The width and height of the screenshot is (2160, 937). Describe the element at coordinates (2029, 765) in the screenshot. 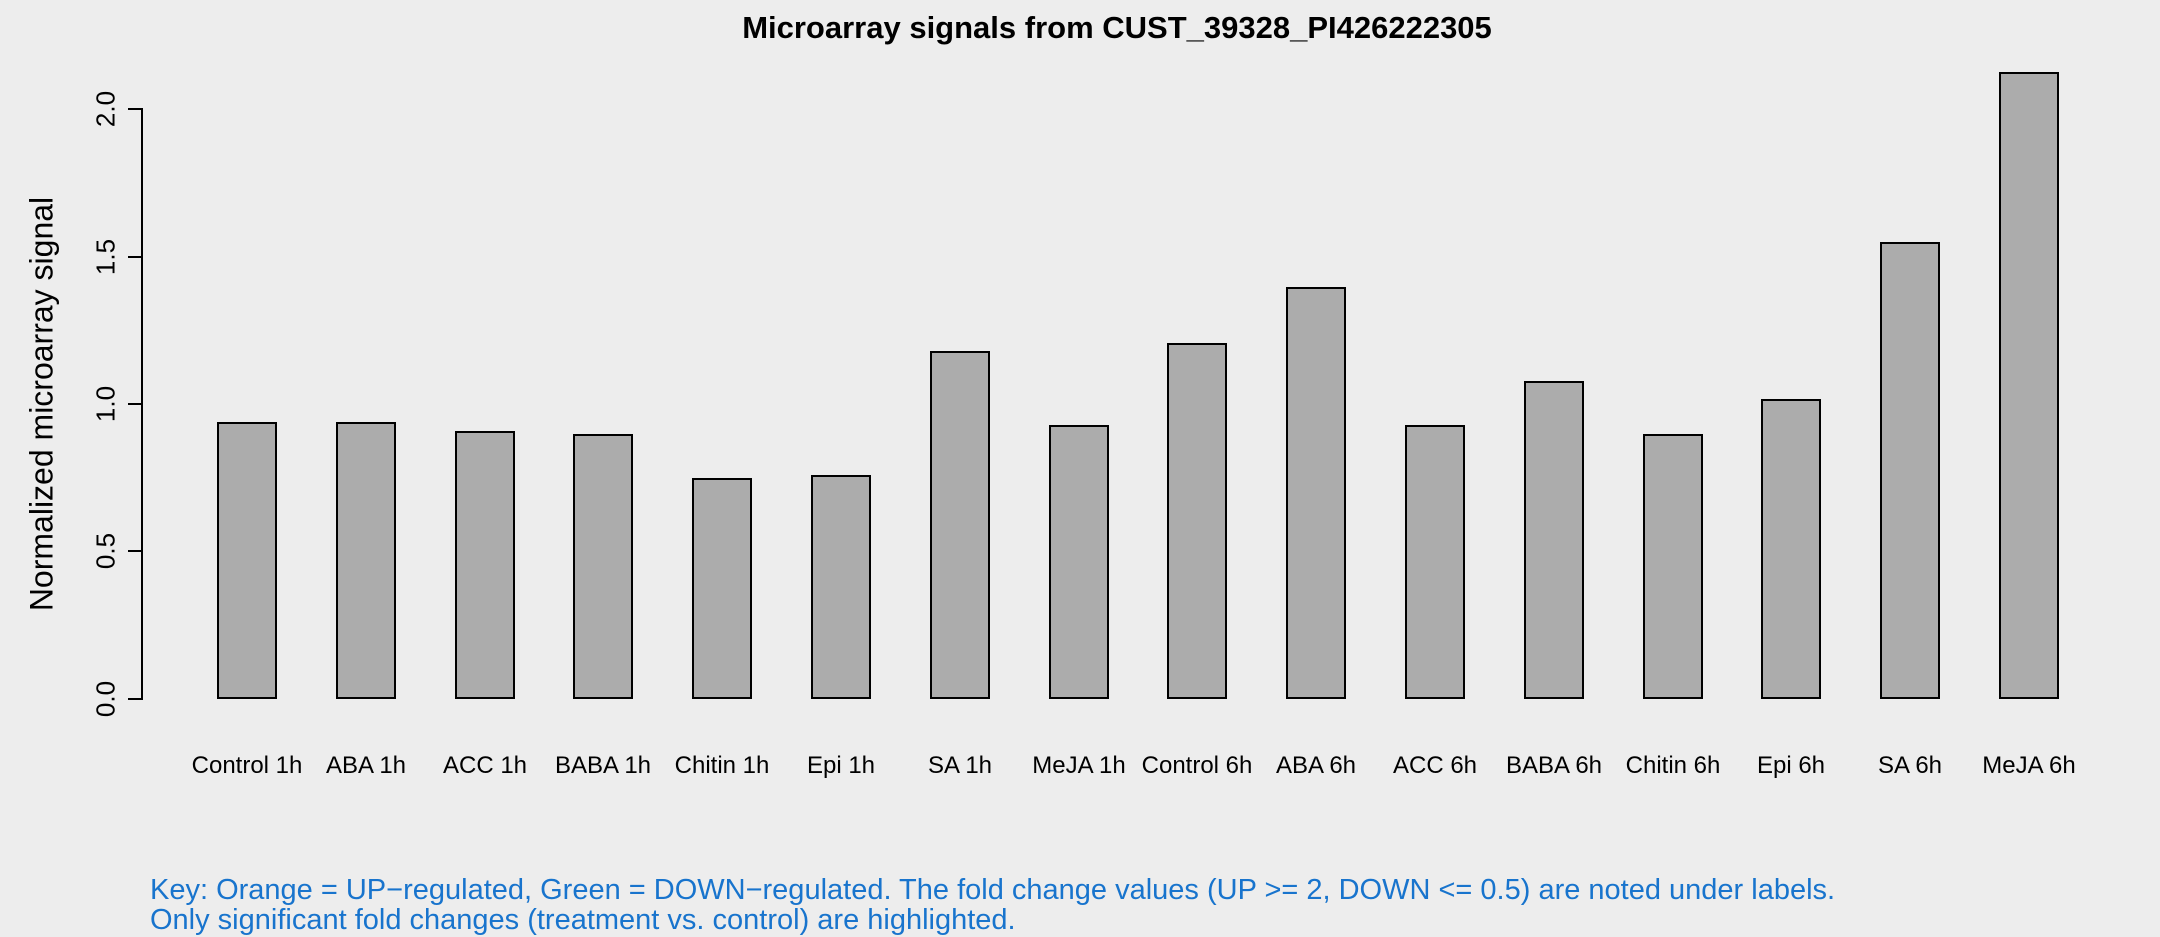

I see `x-axis-label: MeJA 6h` at that location.